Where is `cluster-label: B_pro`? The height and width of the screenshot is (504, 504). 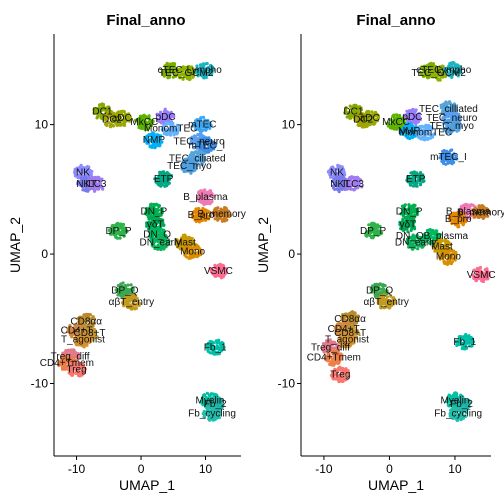 cluster-label: B_pro is located at coordinates (201, 215).